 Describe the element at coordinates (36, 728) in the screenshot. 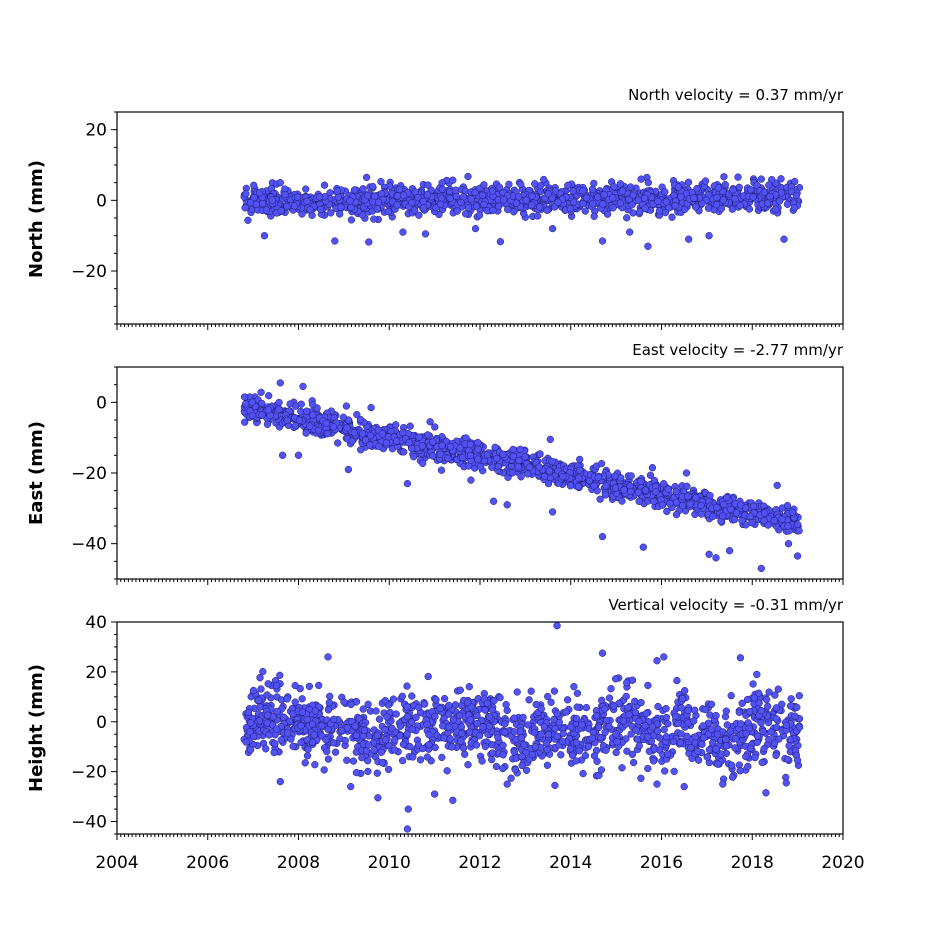

I see `height-axis-label: Height (mm)` at that location.